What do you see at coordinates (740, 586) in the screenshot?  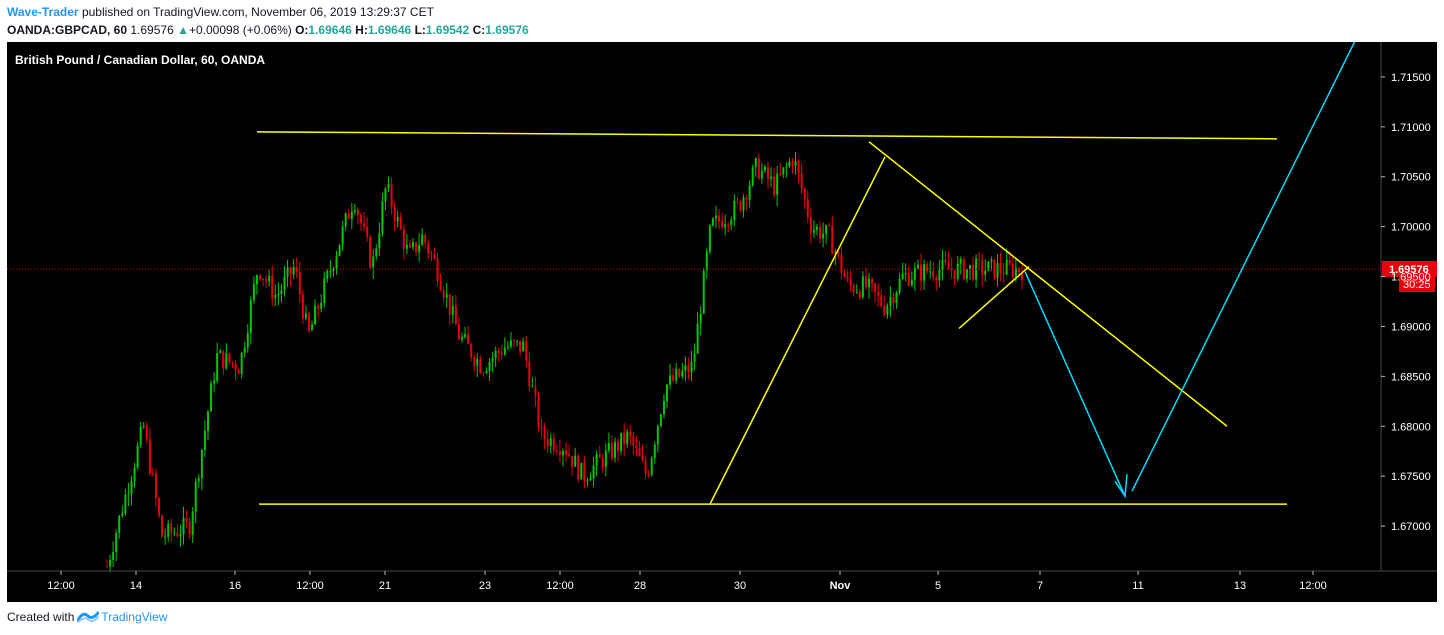 I see `x-tick-label: 30` at bounding box center [740, 586].